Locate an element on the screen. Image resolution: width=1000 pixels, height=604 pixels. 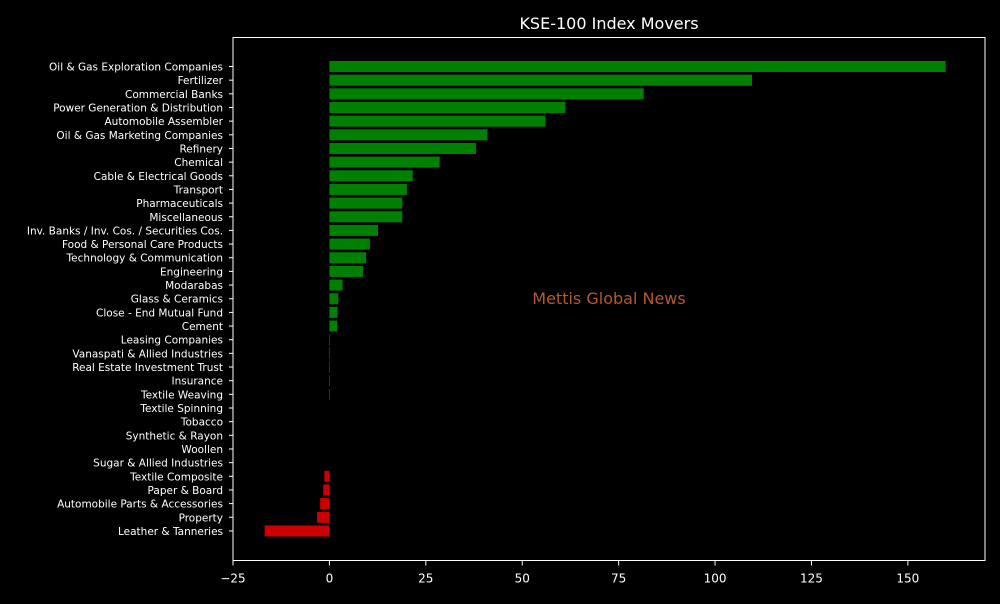
category-label: Insurance is located at coordinates (197, 382).